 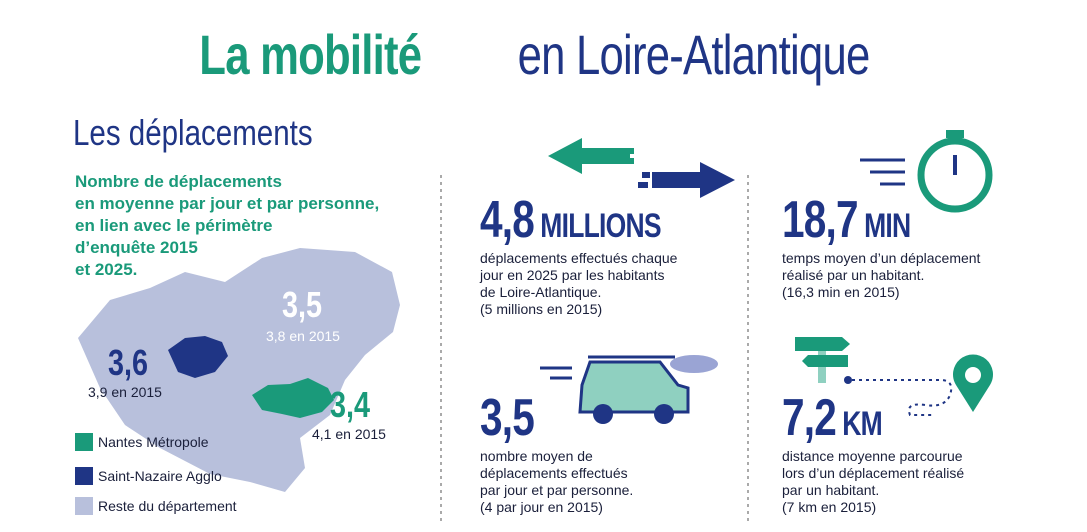 I want to click on intro-line: d’enquête 2015, so click(x=136, y=247).